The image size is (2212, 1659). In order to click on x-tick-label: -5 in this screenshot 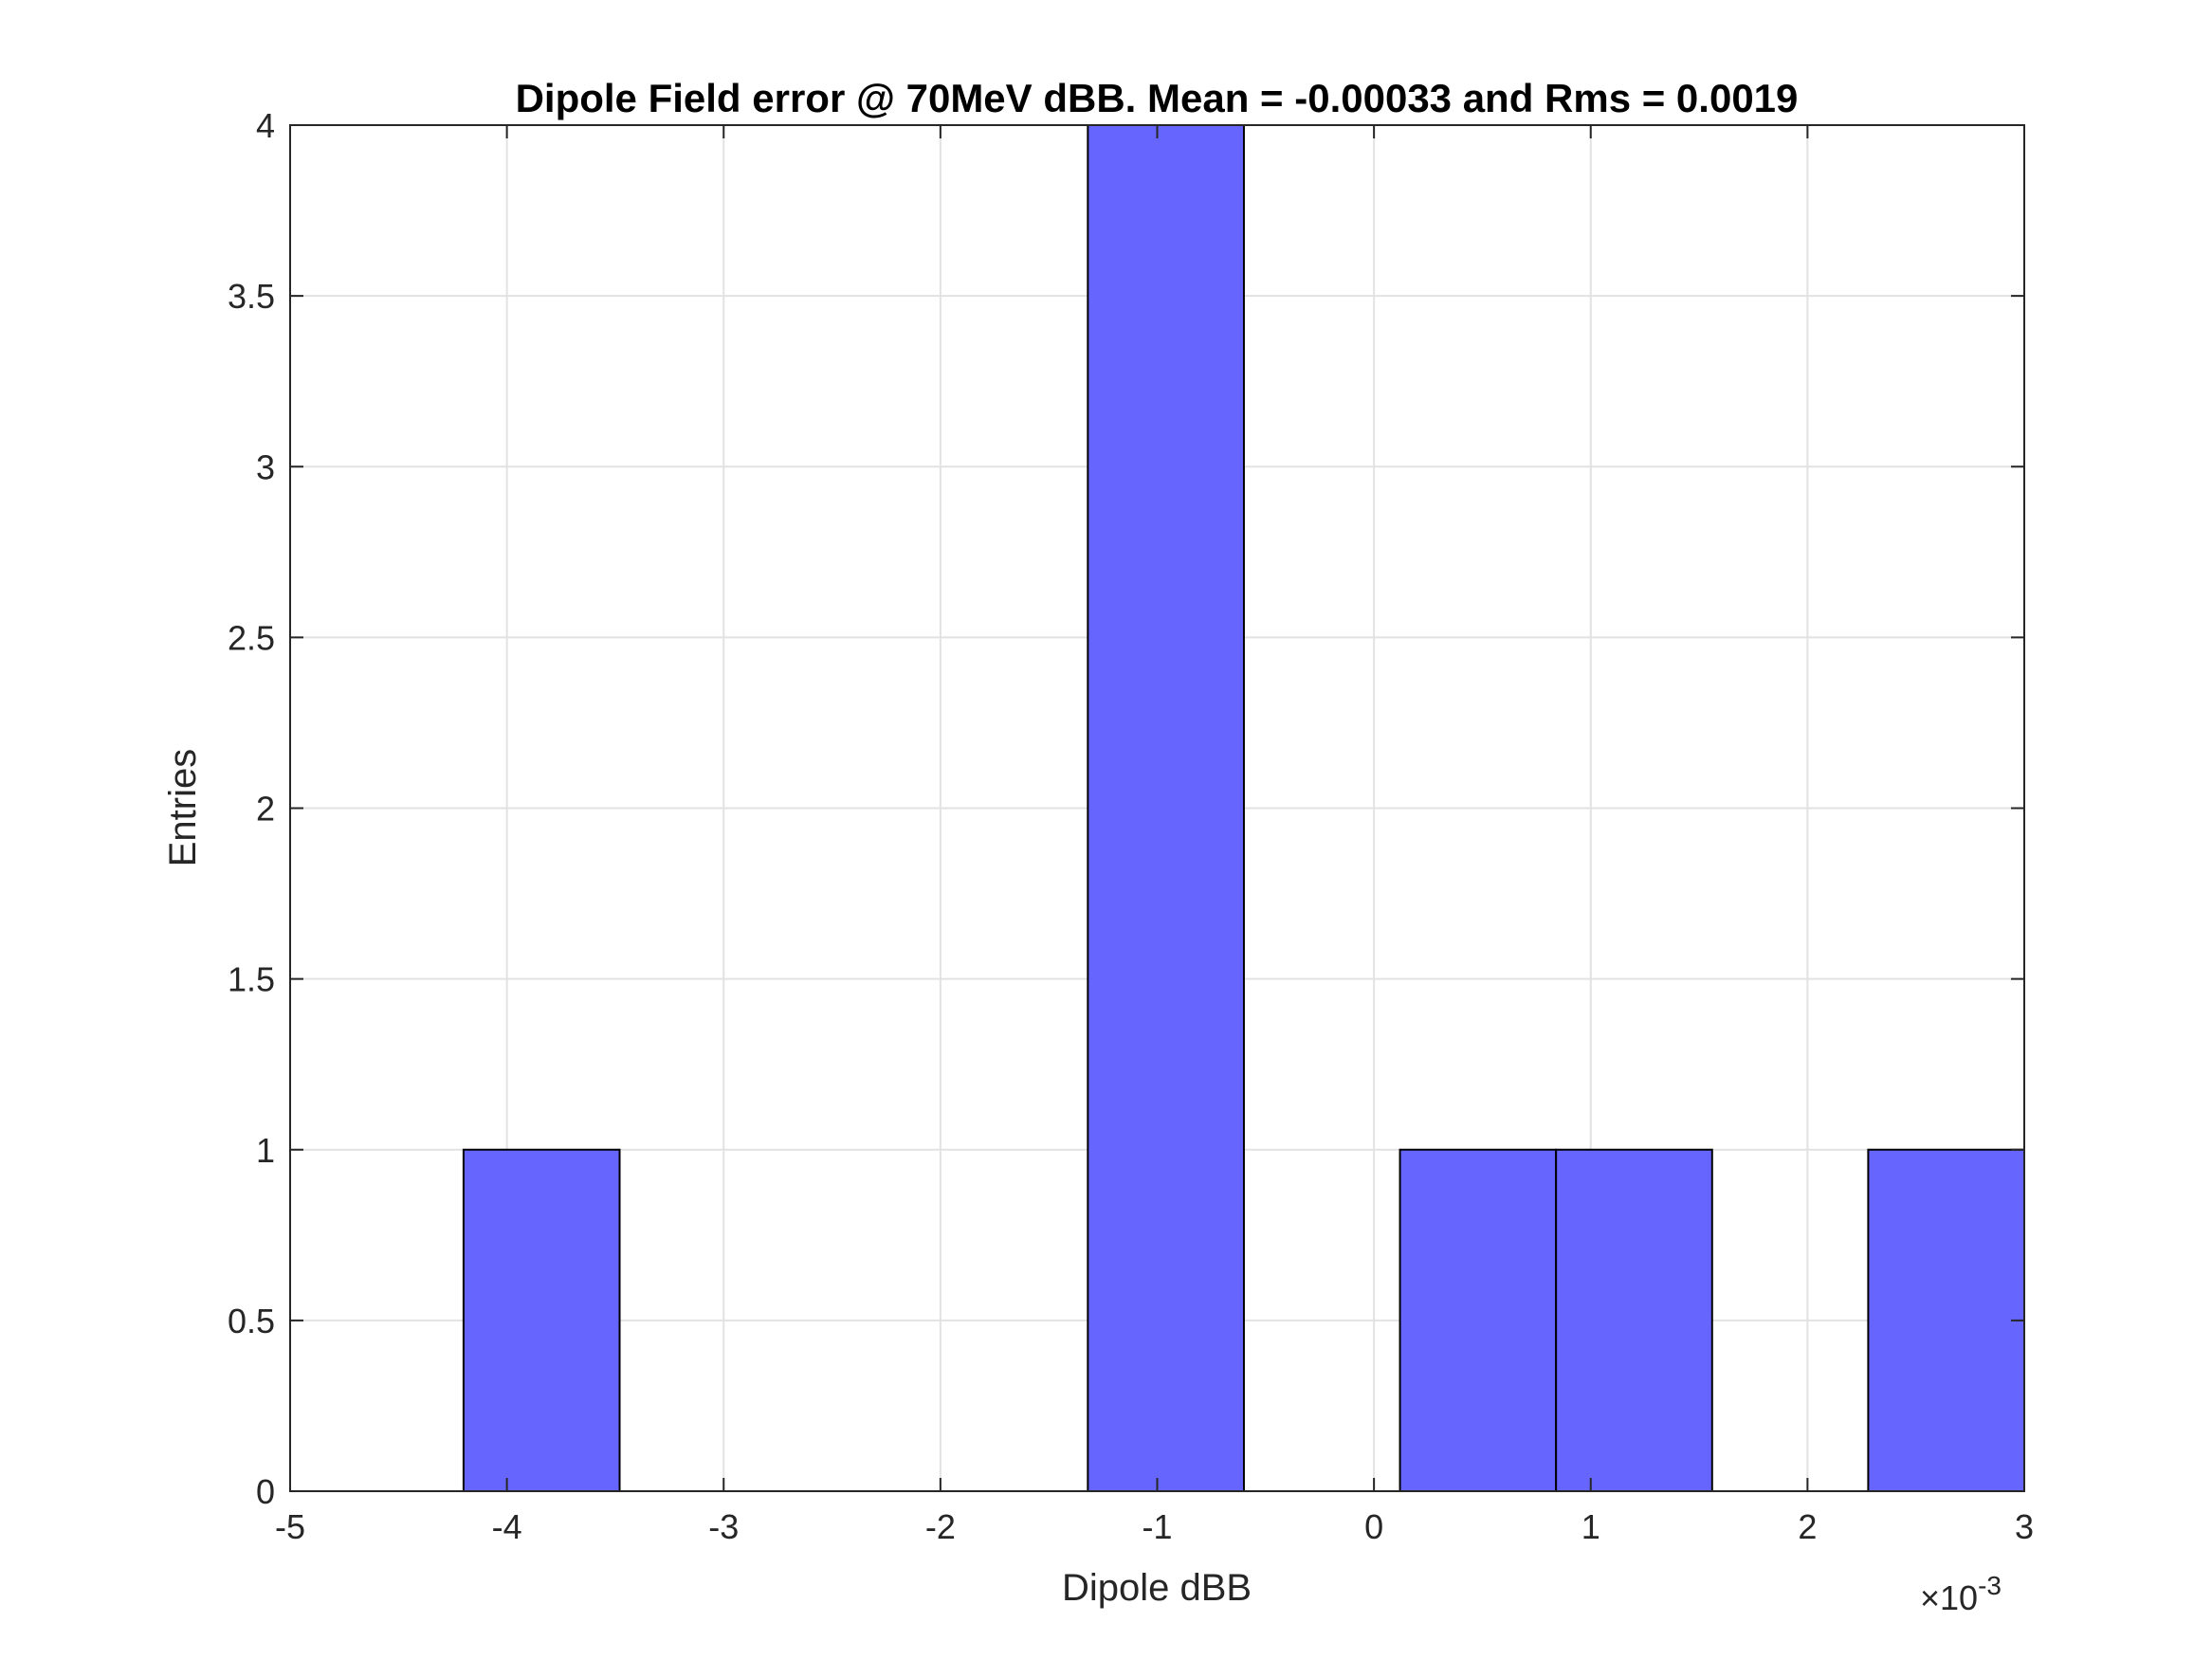, I will do `click(290, 1526)`.